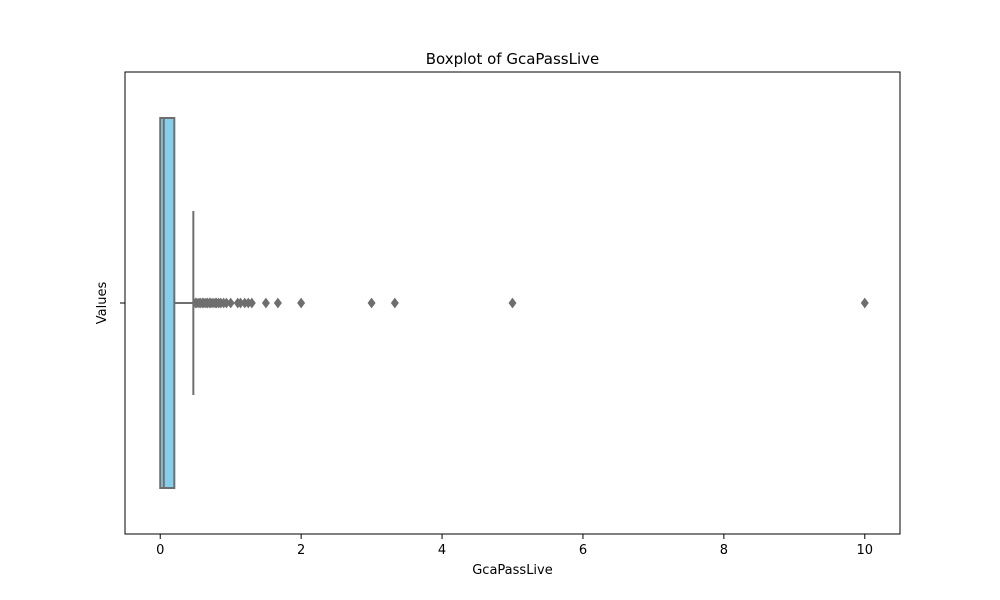 The width and height of the screenshot is (1000, 600). What do you see at coordinates (167, 303) in the screenshot?
I see `box` at bounding box center [167, 303].